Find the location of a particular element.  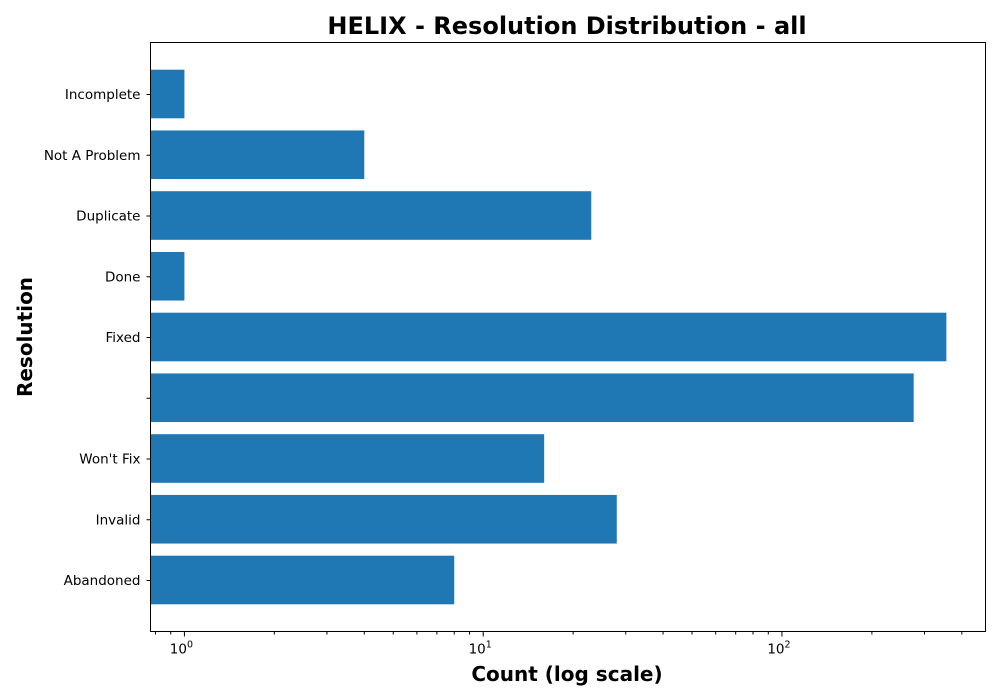

y-tick-label: Incomplete is located at coordinates (103, 95).